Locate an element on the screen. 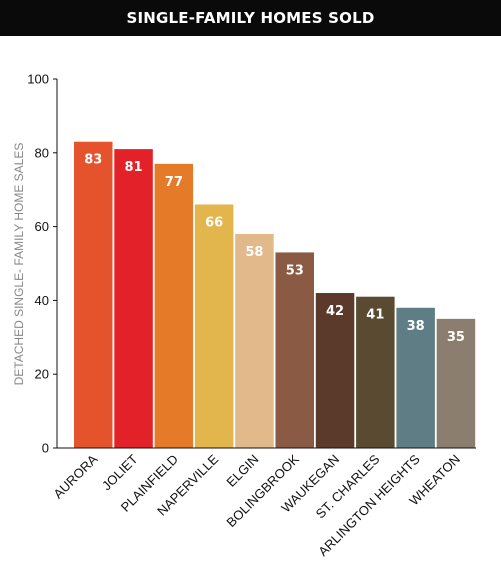 The height and width of the screenshot is (570, 501). category-label: AURORA is located at coordinates (75, 476).